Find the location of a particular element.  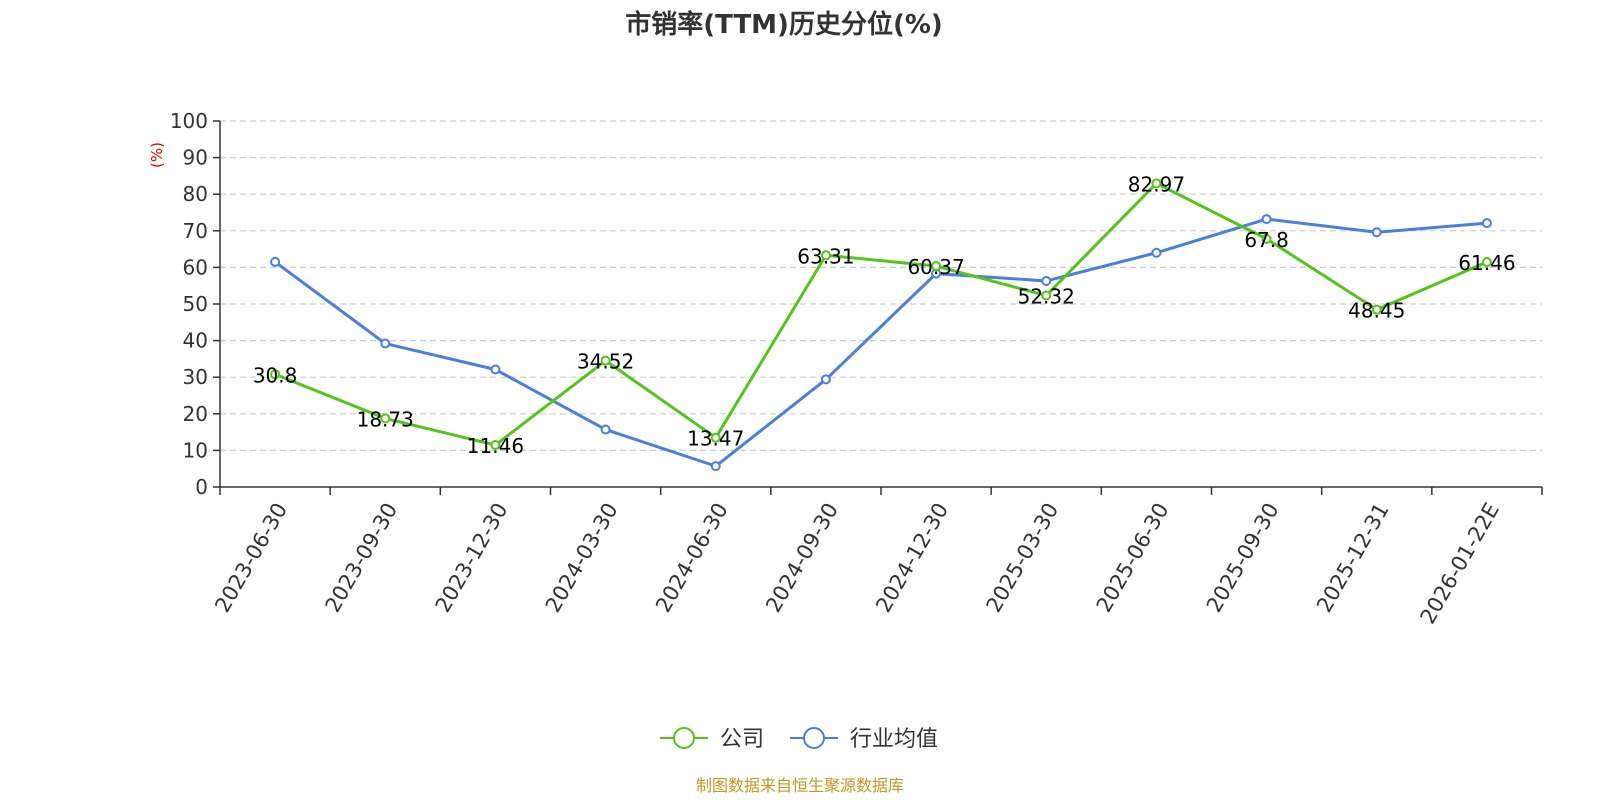

data-label: 30.8 is located at coordinates (275, 375).